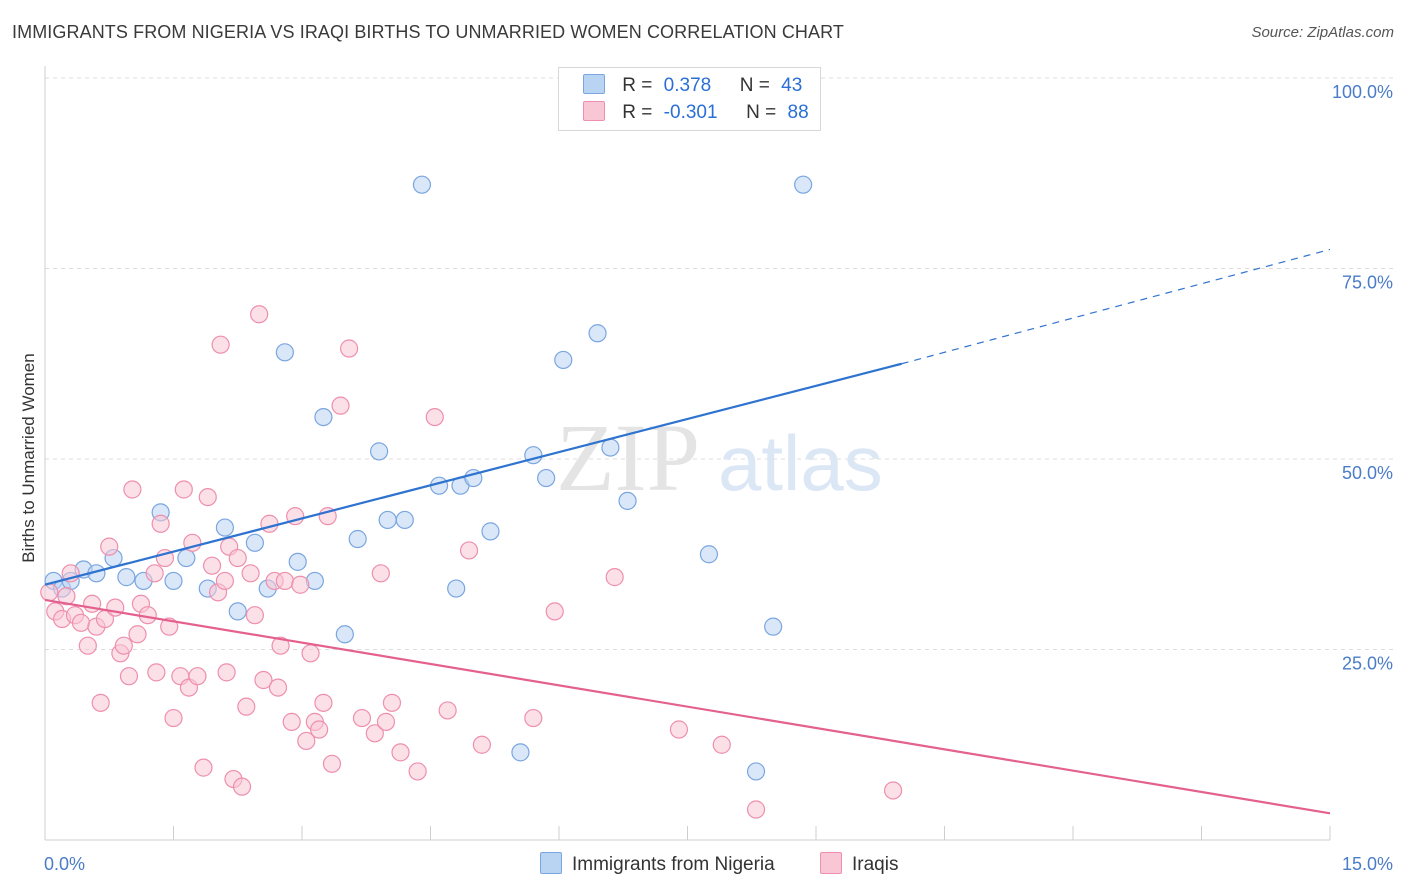  Describe the element at coordinates (673, 864) in the screenshot. I see `legend-label-nigeria: Immigrants from Nigeria` at that location.